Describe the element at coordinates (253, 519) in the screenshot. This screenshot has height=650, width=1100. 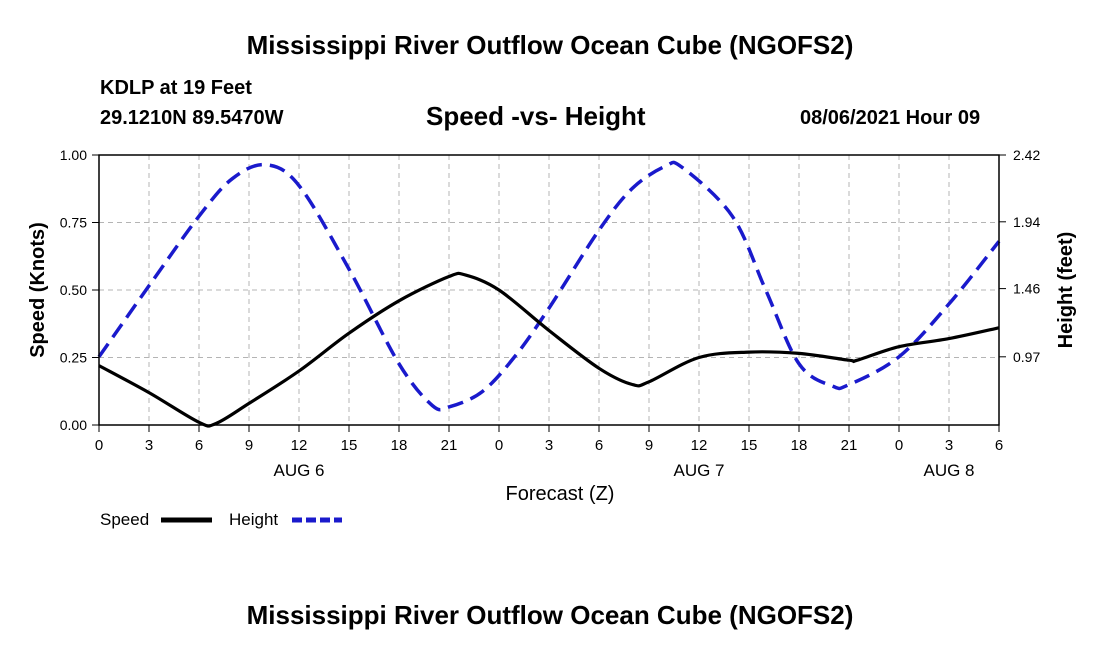
I see `legend-height-label: Height` at that location.